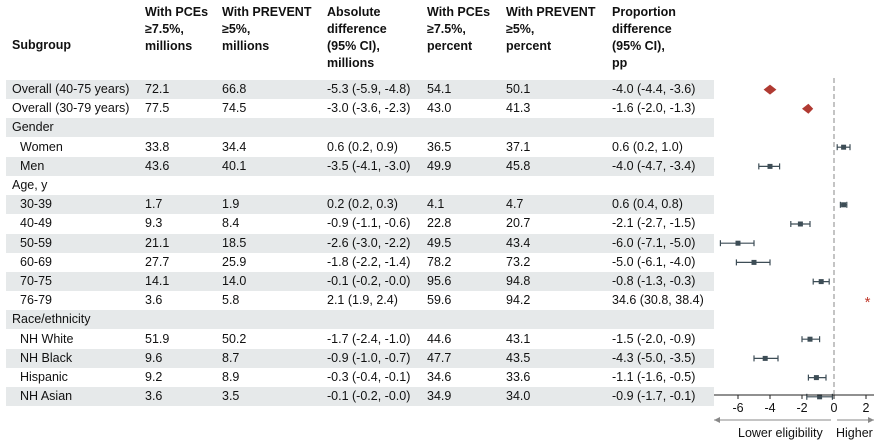  I want to click on subgroup-label: 76-79, so click(36, 300).